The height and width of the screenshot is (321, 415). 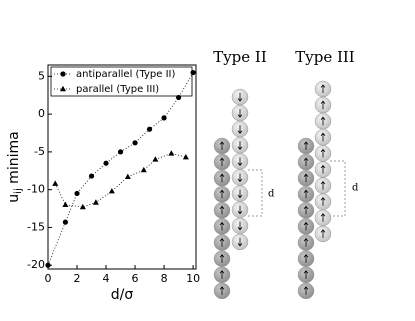 I want to click on x-tick-label: 8, so click(x=164, y=278).